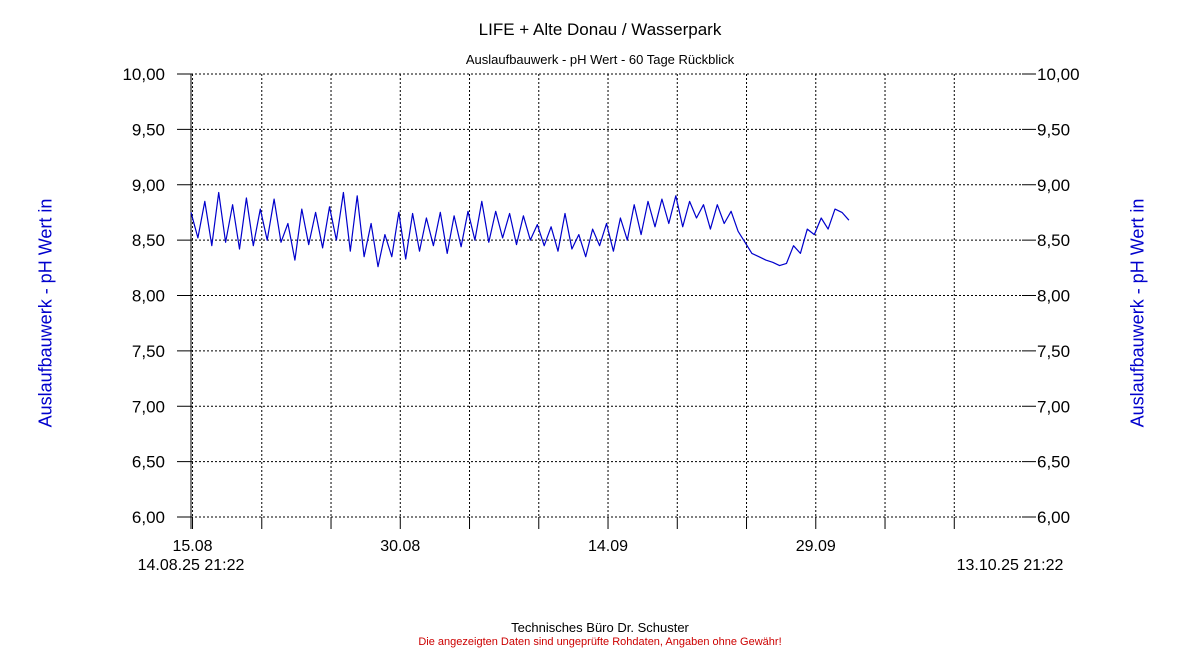 Image resolution: width=1200 pixels, height=650 pixels. Describe the element at coordinates (143, 74) in the screenshot. I see `y-tick-label-left: 10,00` at that location.